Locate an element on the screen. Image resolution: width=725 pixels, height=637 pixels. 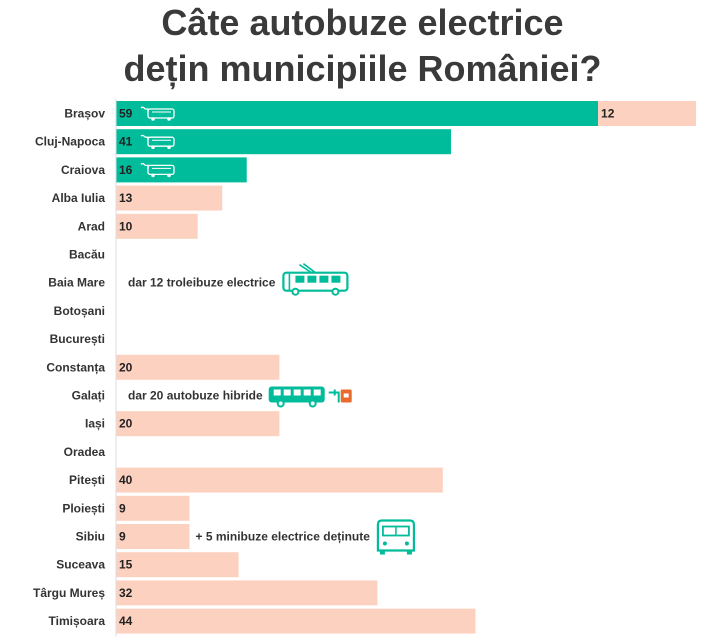
chart-title-line1: Câte autobuze electrice is located at coordinates (362, 22).